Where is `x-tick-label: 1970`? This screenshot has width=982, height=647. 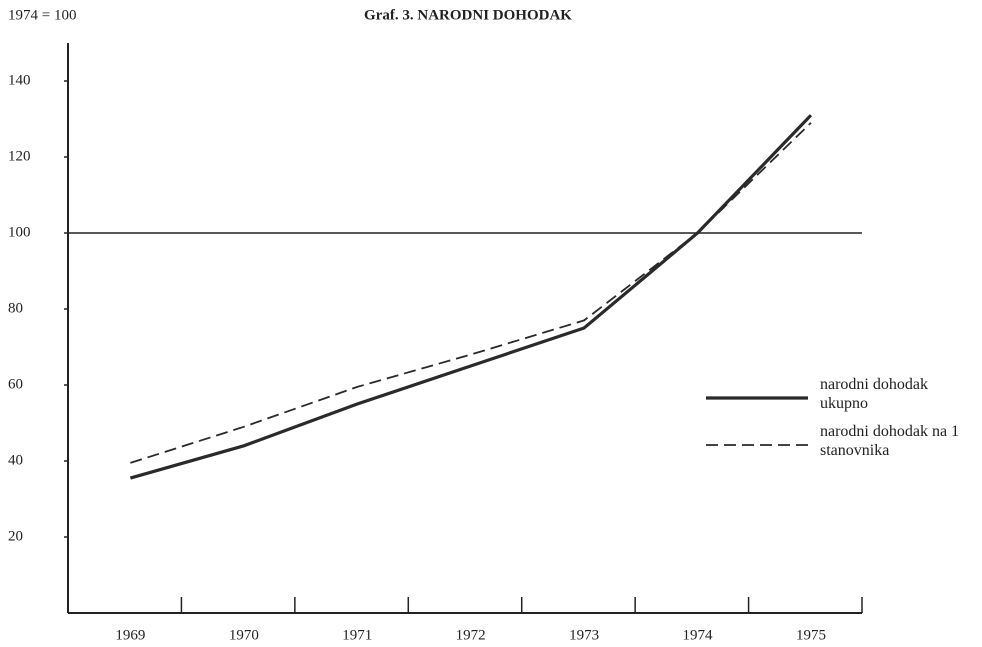
x-tick-label: 1970 is located at coordinates (244, 635).